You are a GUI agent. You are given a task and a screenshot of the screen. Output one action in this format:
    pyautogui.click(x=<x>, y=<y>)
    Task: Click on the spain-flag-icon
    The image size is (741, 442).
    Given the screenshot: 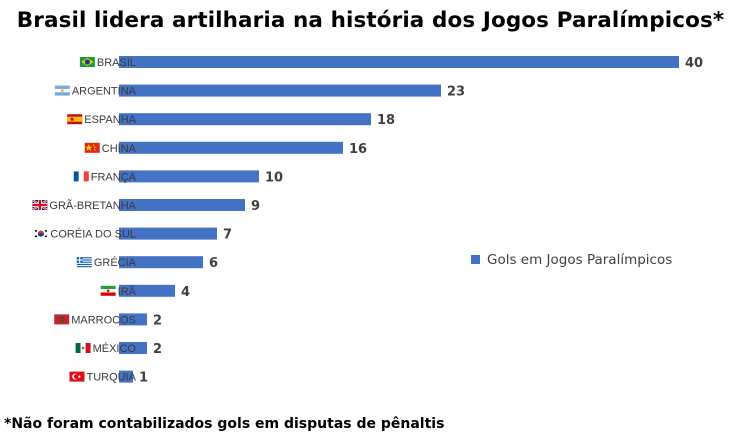 What is the action you would take?
    pyautogui.click(x=75, y=119)
    